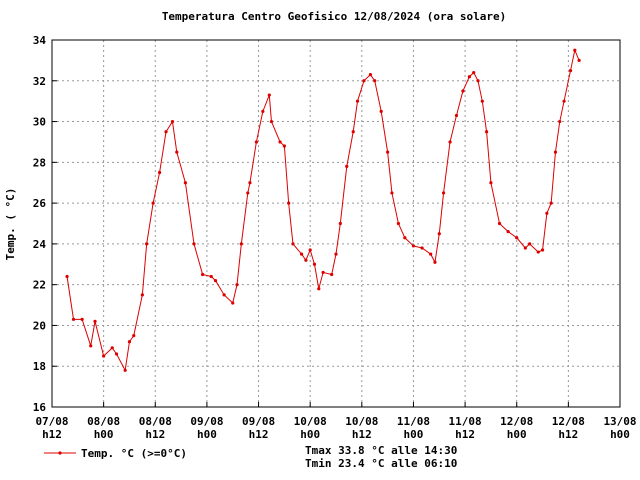 The width and height of the screenshot is (640, 480). Describe the element at coordinates (155, 428) in the screenshot. I see `x-tick-label: 08/08 h12` at that location.